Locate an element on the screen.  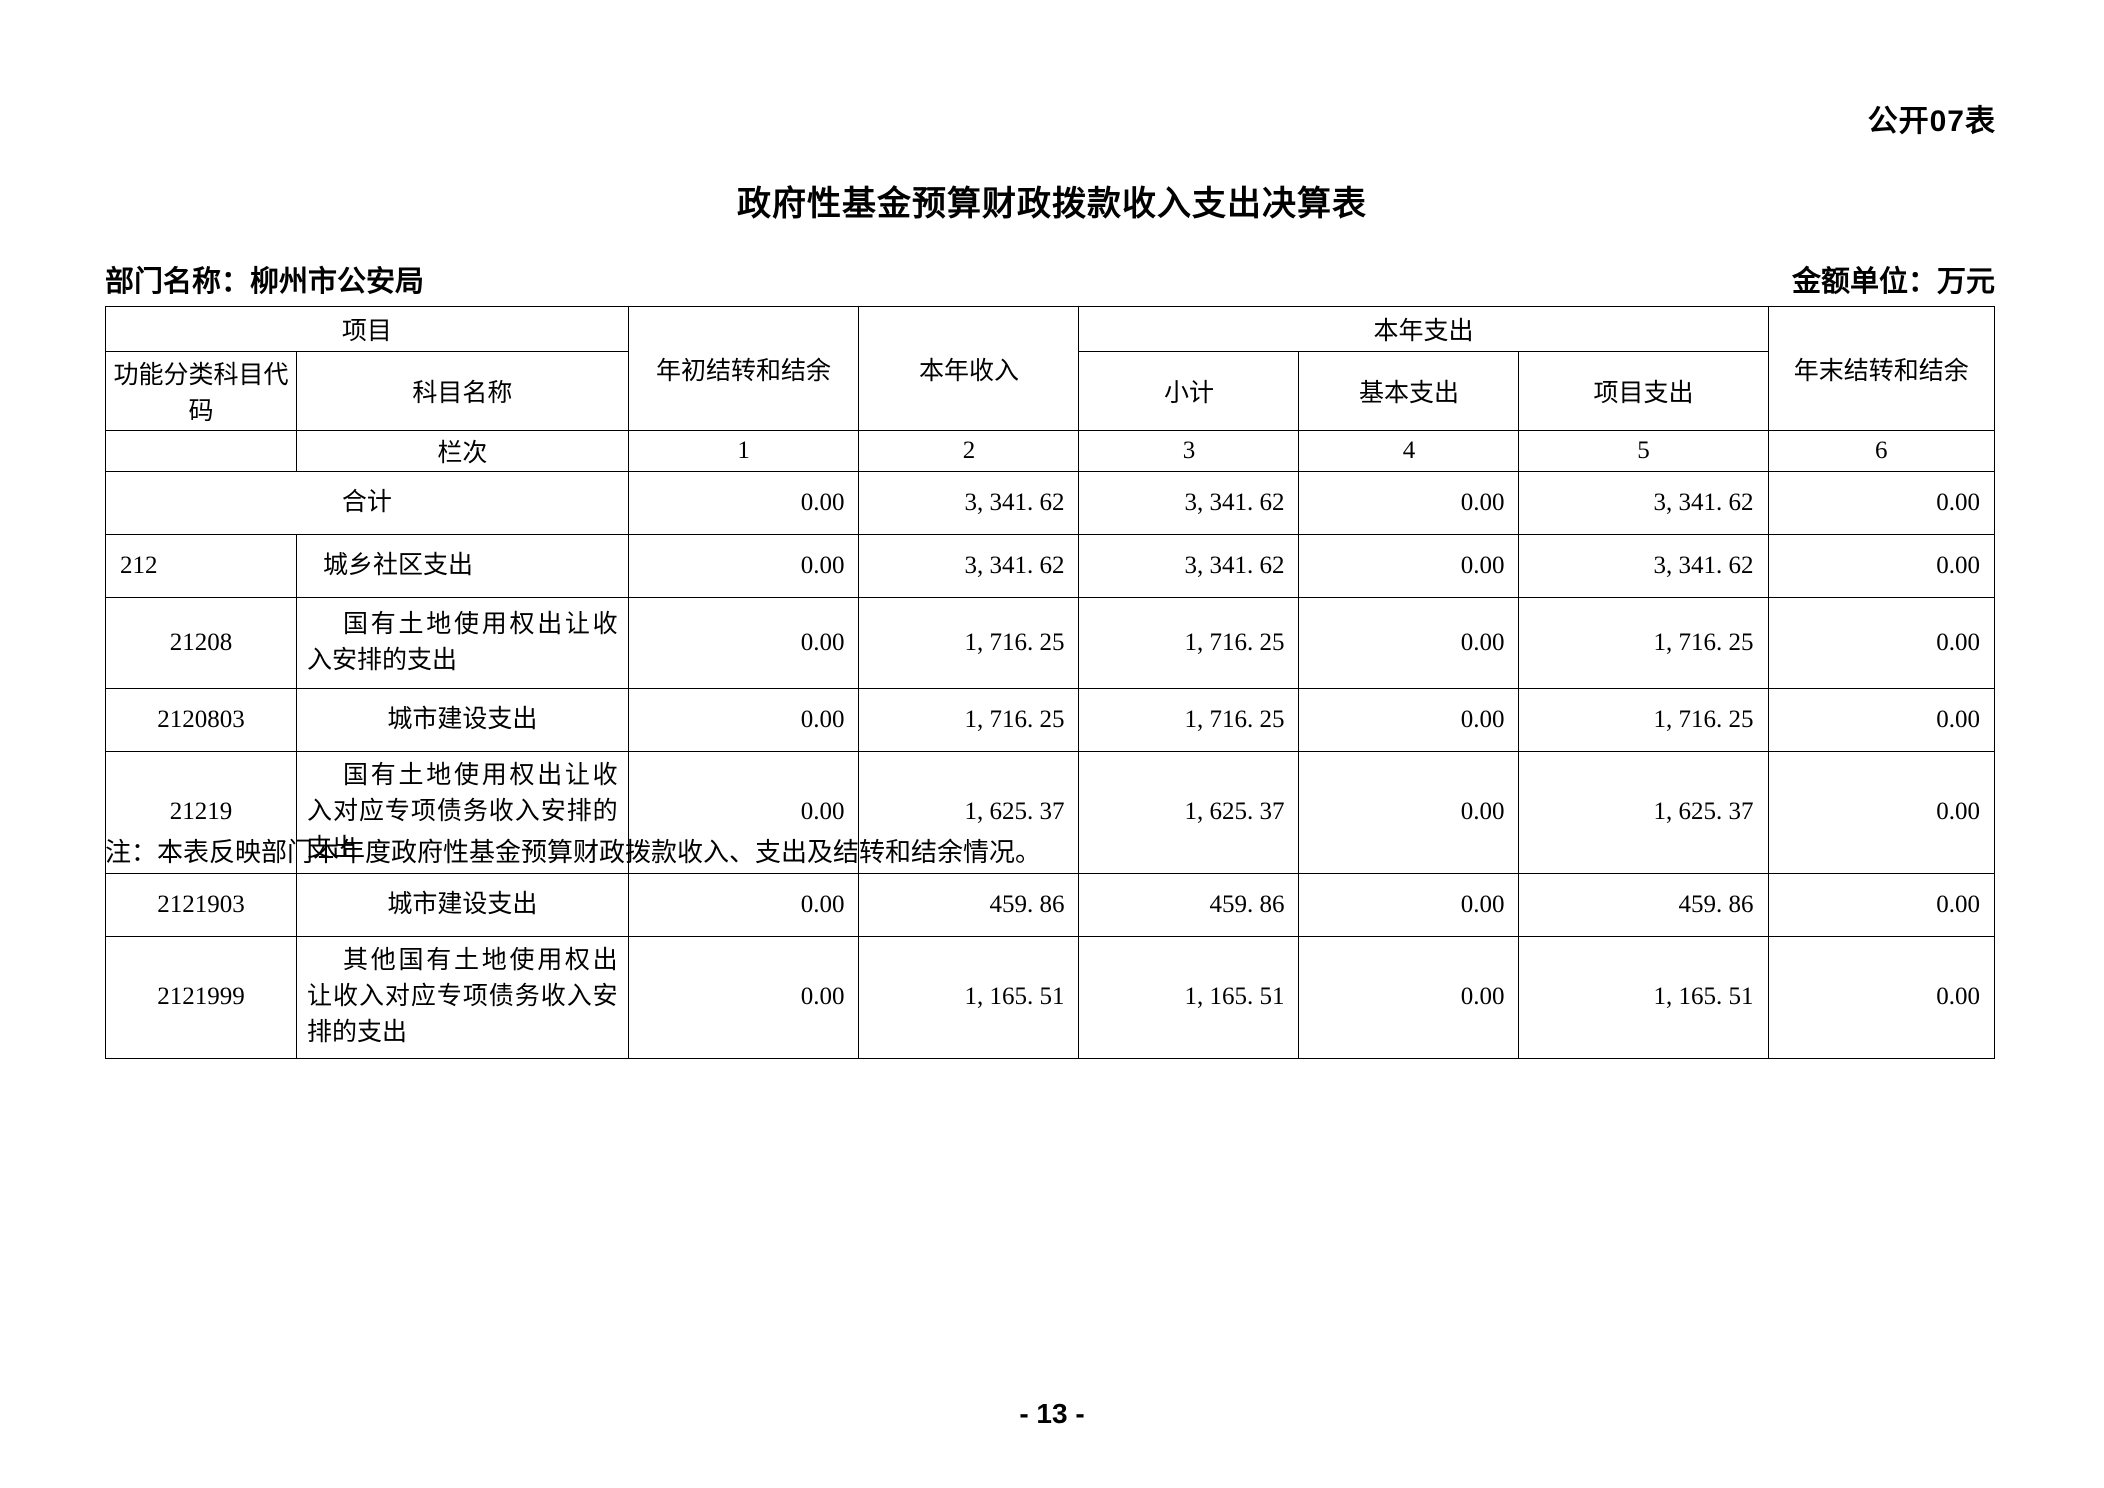
header-year-income: 本年收入 is located at coordinates (969, 368).